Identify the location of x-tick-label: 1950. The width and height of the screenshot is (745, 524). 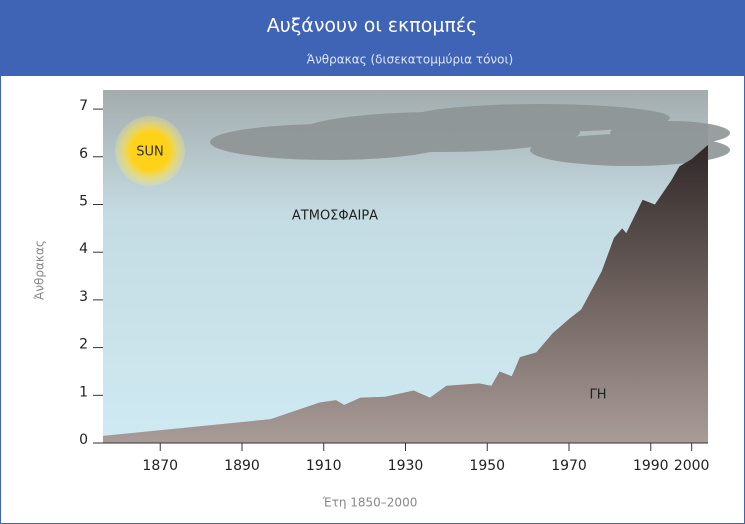
(487, 466).